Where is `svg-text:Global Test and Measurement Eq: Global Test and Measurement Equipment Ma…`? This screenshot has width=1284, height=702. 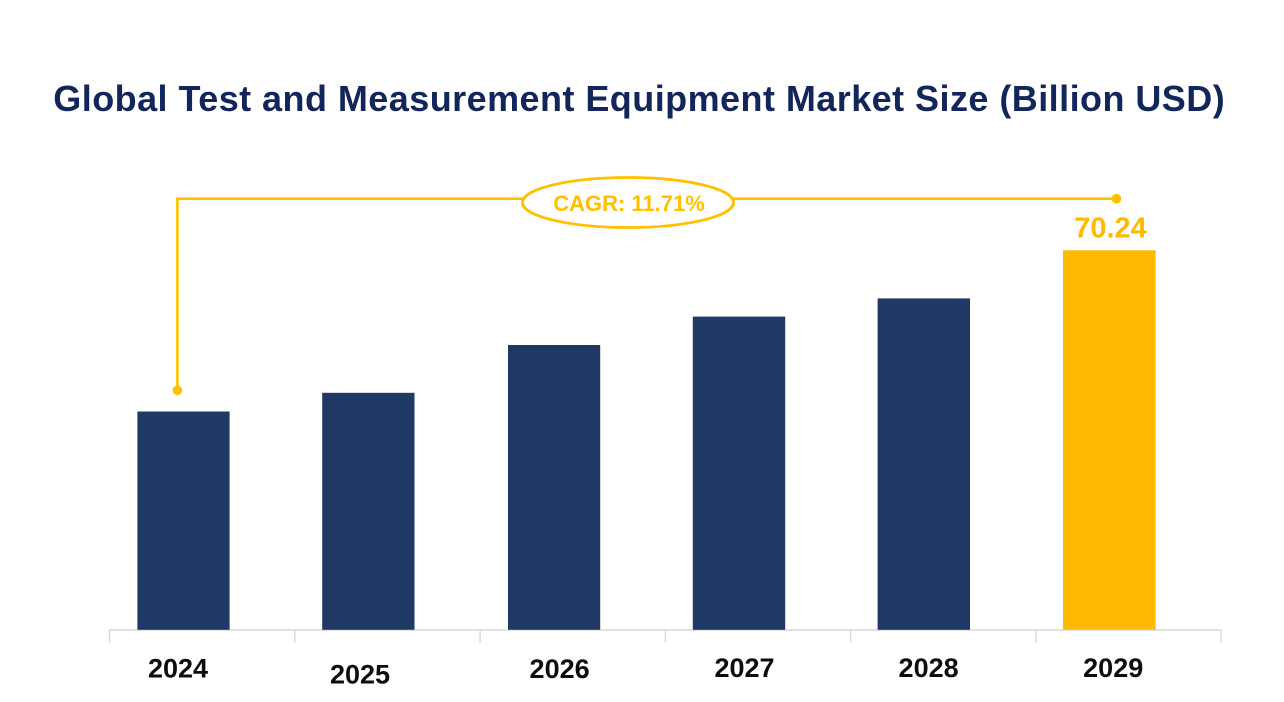 svg-text:Global Test and Measurement Eq: Global Test and Measurement Equipment Ma… is located at coordinates (639, 98).